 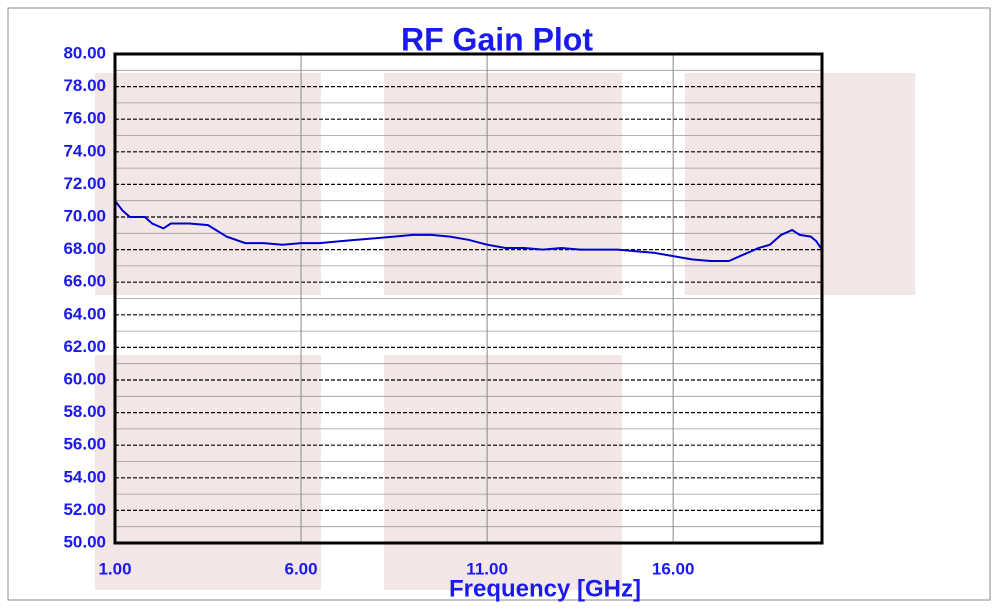 I want to click on x-tick-label: 16.00, so click(x=673, y=568).